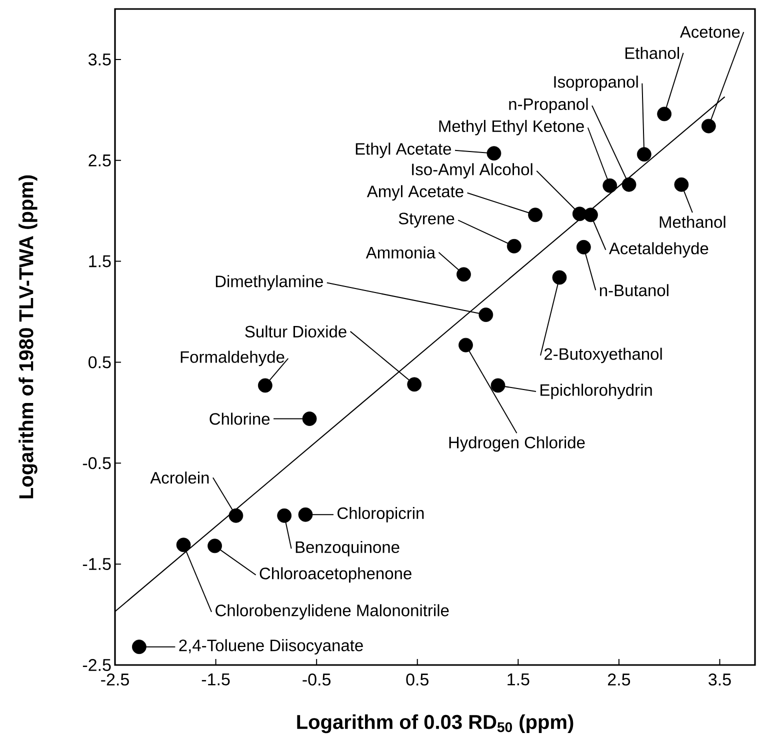 The image size is (757, 740). Describe the element at coordinates (693, 222) in the screenshot. I see `annotation: Methanol` at that location.